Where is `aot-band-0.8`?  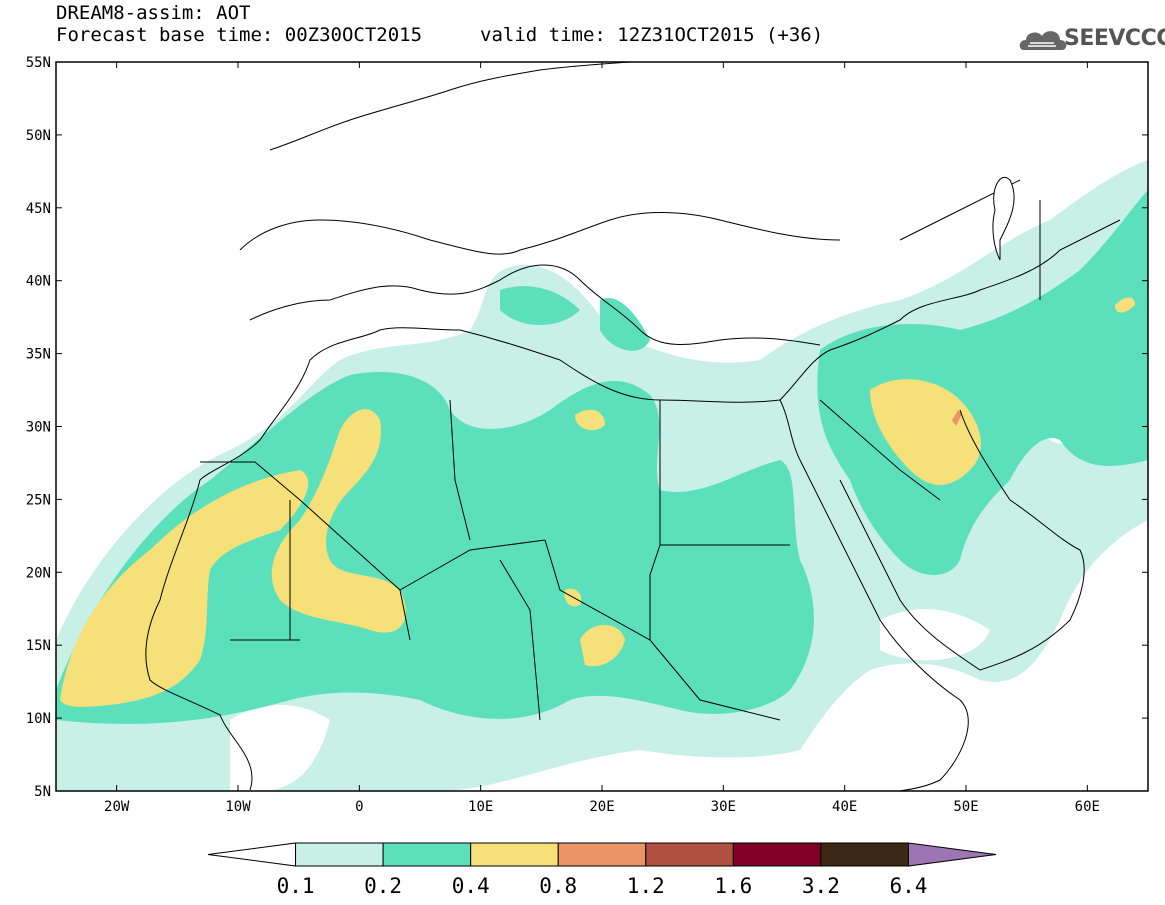 aot-band-0.8 is located at coordinates (957, 418).